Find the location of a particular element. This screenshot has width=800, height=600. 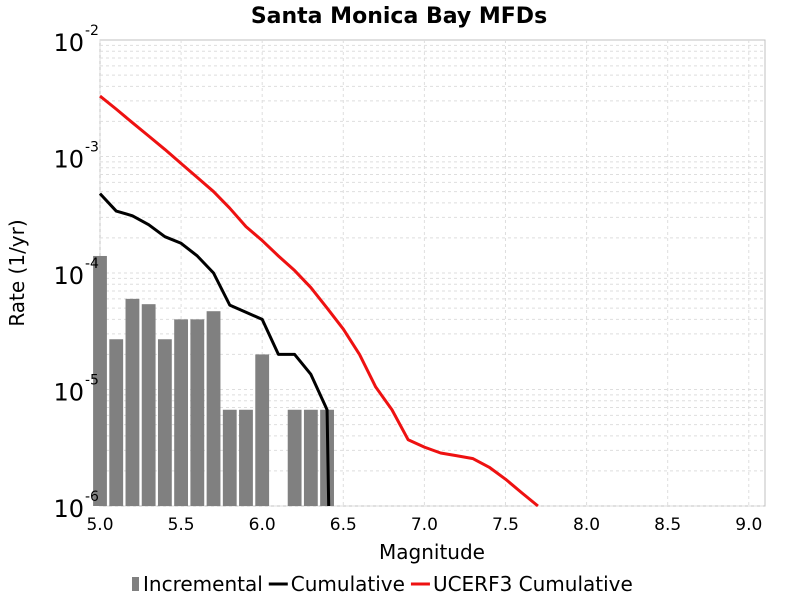

incremental-bars is located at coordinates (213, 380).